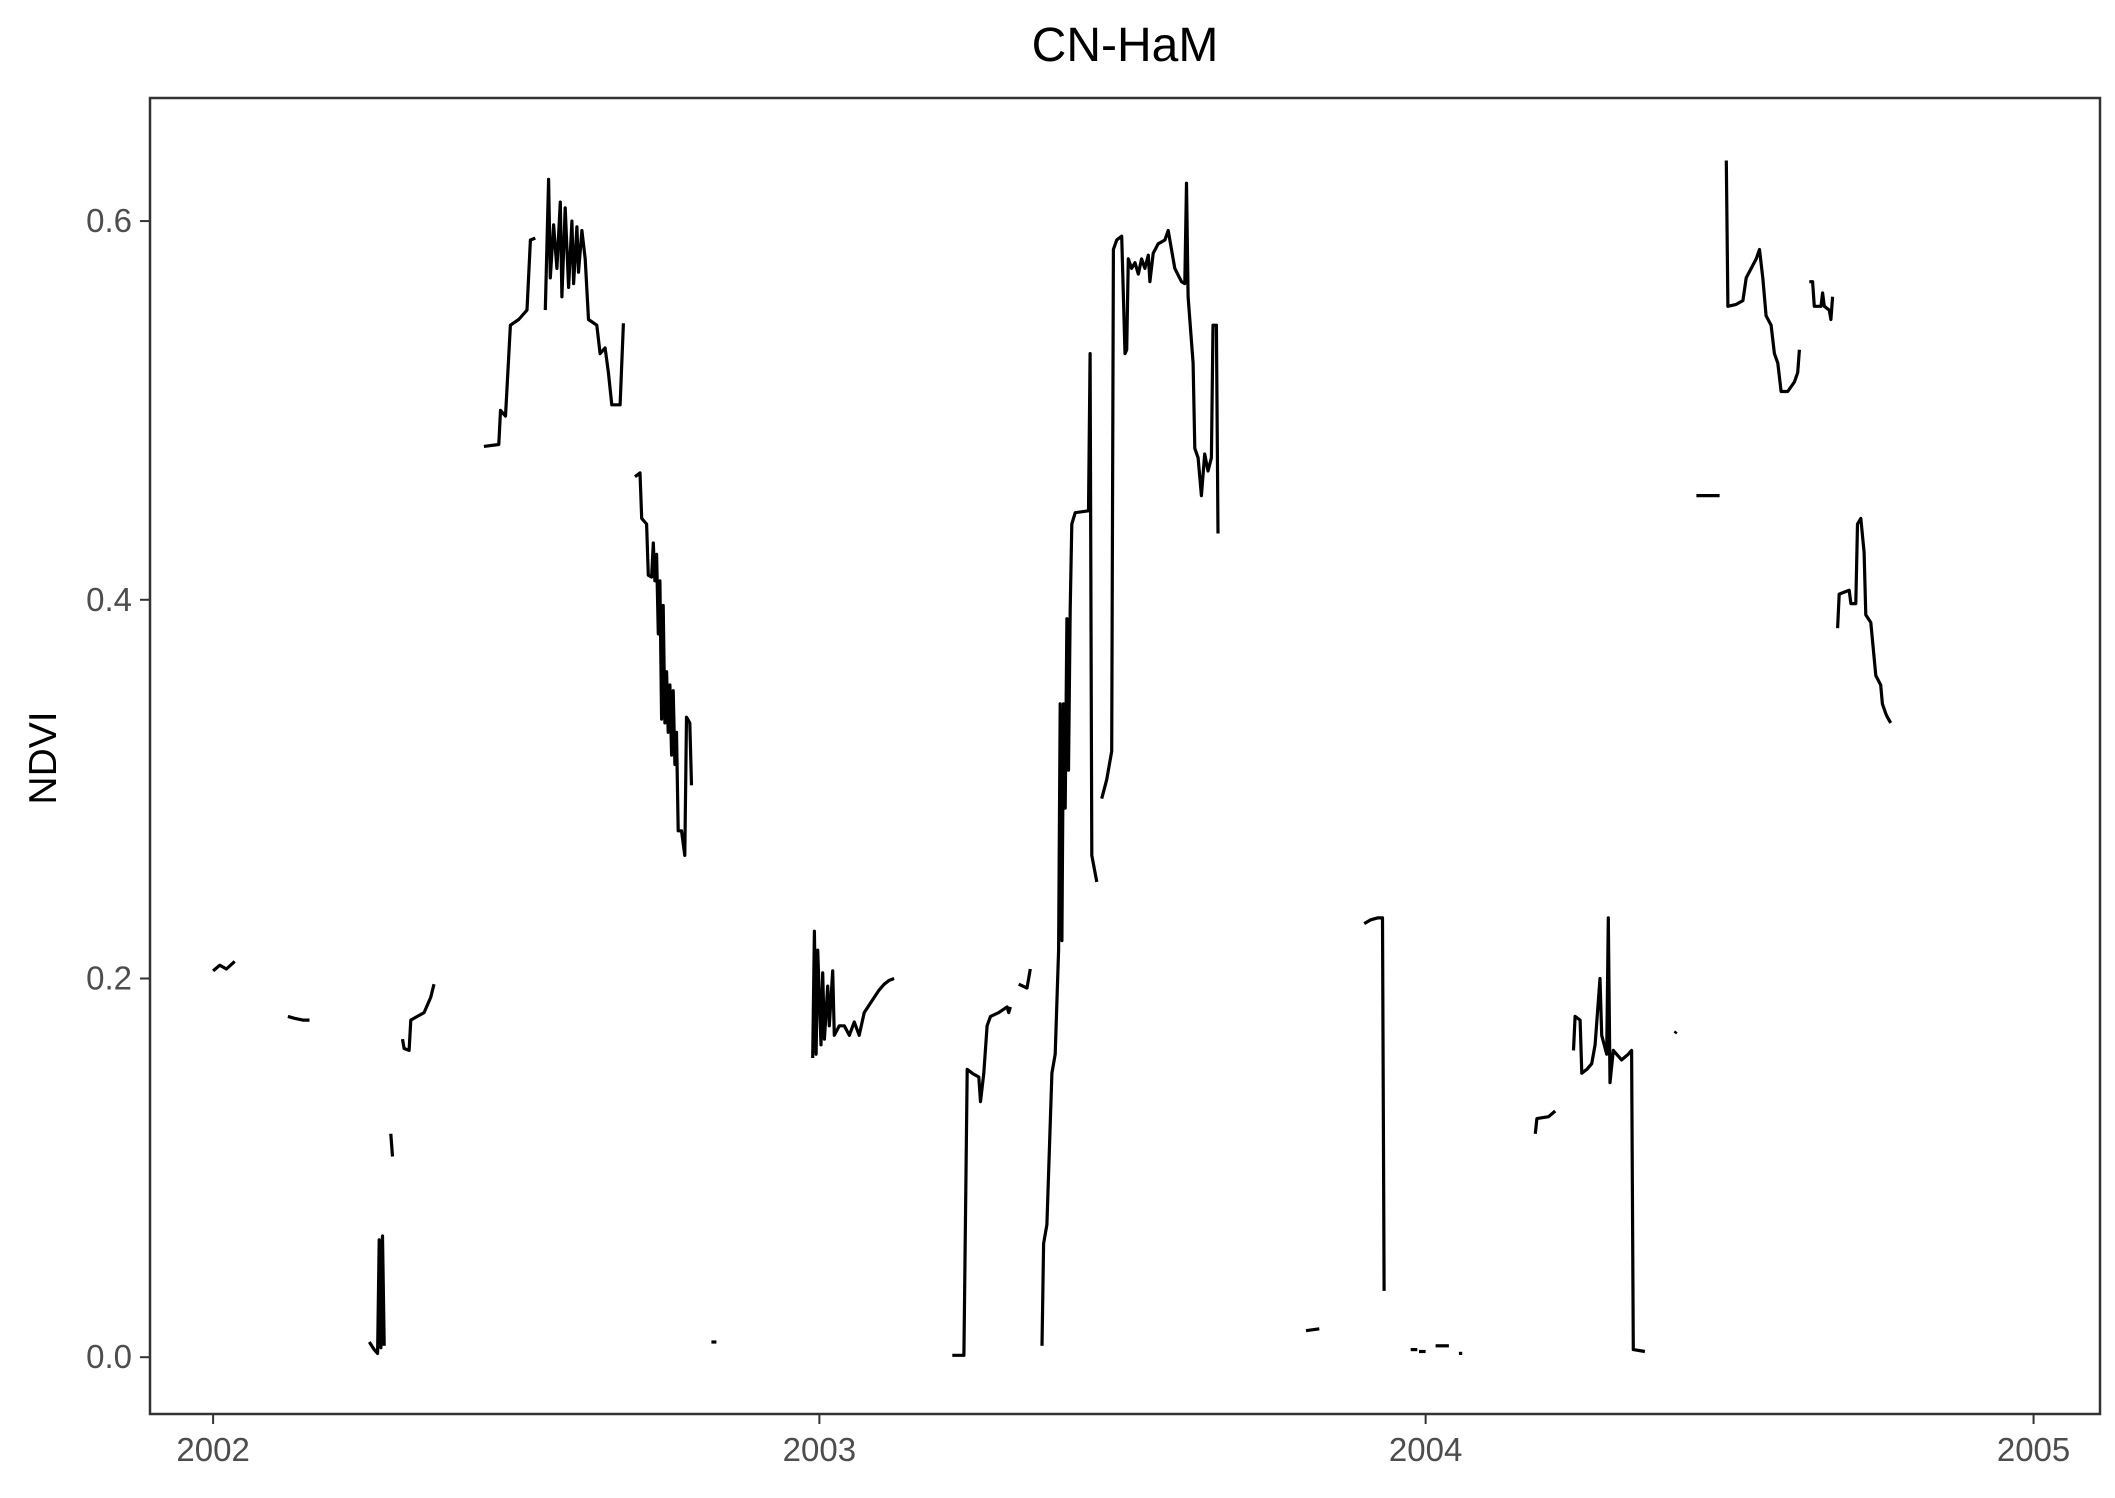 Image resolution: width=2115 pixels, height=1498 pixels. What do you see at coordinates (1125, 45) in the screenshot?
I see `chart-title: CN-HaM` at bounding box center [1125, 45].